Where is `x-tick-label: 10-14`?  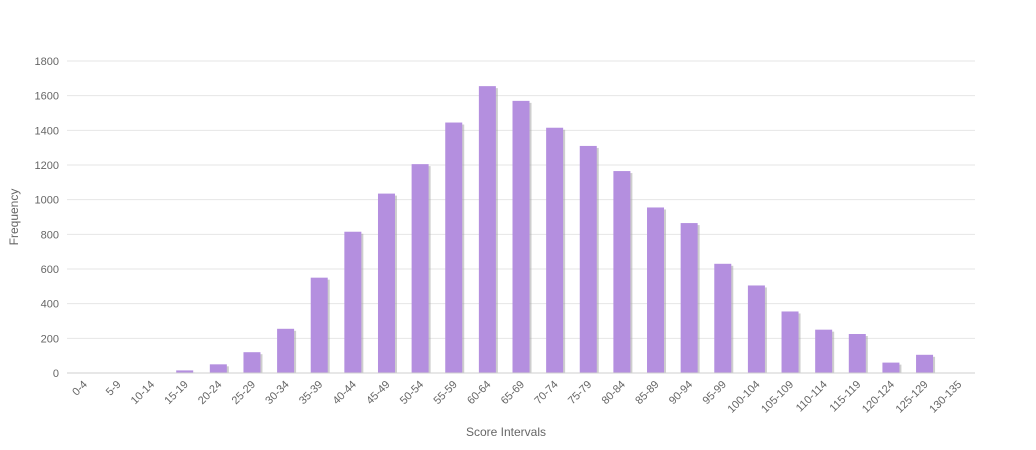
x-tick-label: 10-14 is located at coordinates (143, 393).